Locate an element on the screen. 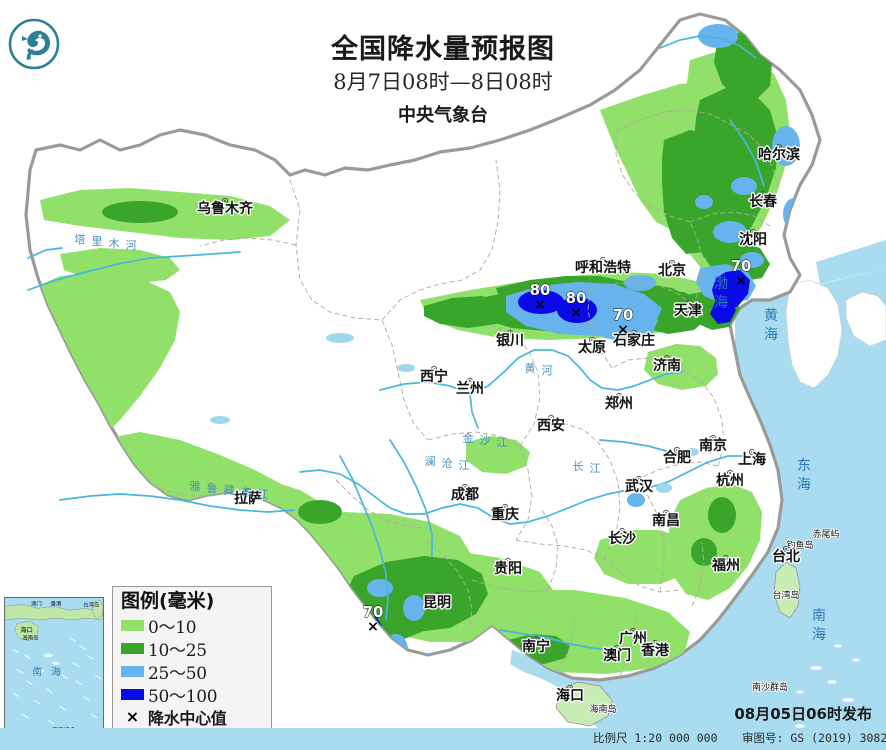 The image size is (886, 750). city-label: 南京 is located at coordinates (713, 445).